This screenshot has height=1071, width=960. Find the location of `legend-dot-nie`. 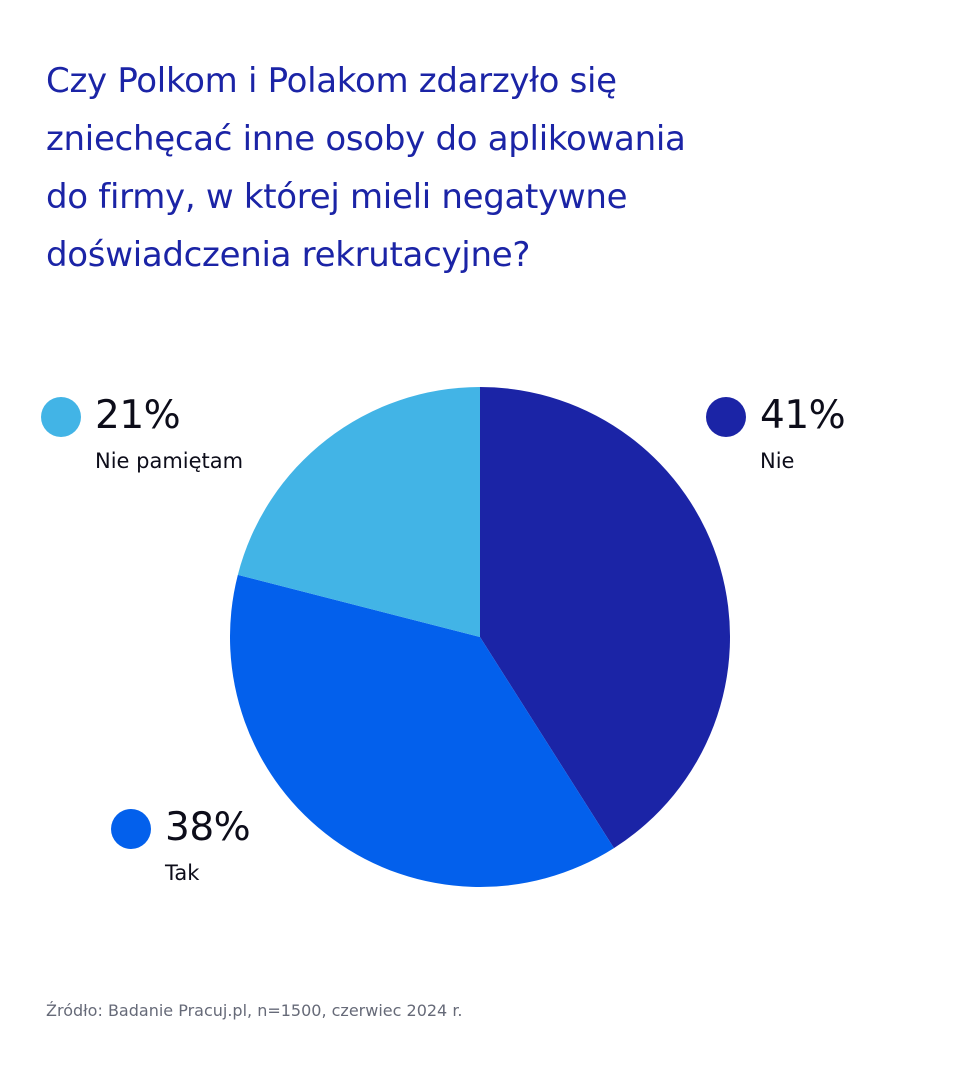

legend-dot-nie is located at coordinates (726, 417).